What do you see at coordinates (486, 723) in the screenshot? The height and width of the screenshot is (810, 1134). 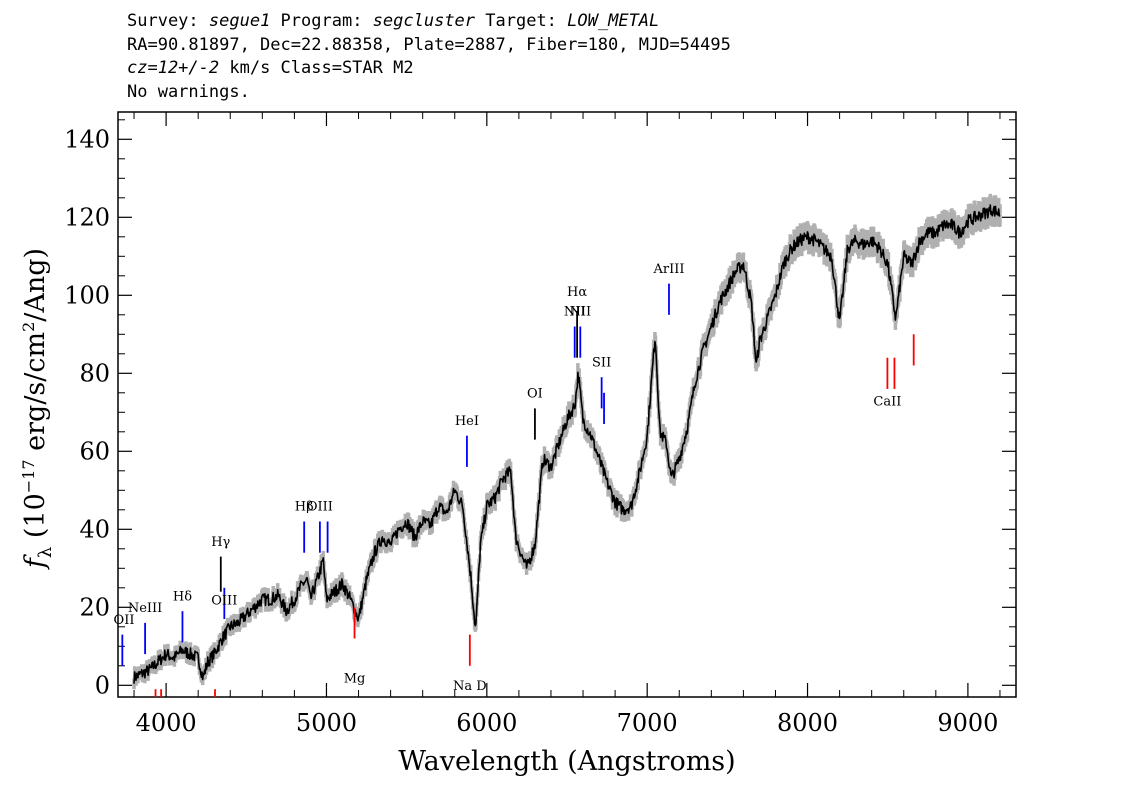 I see `x-tick-label: 6000` at bounding box center [486, 723].